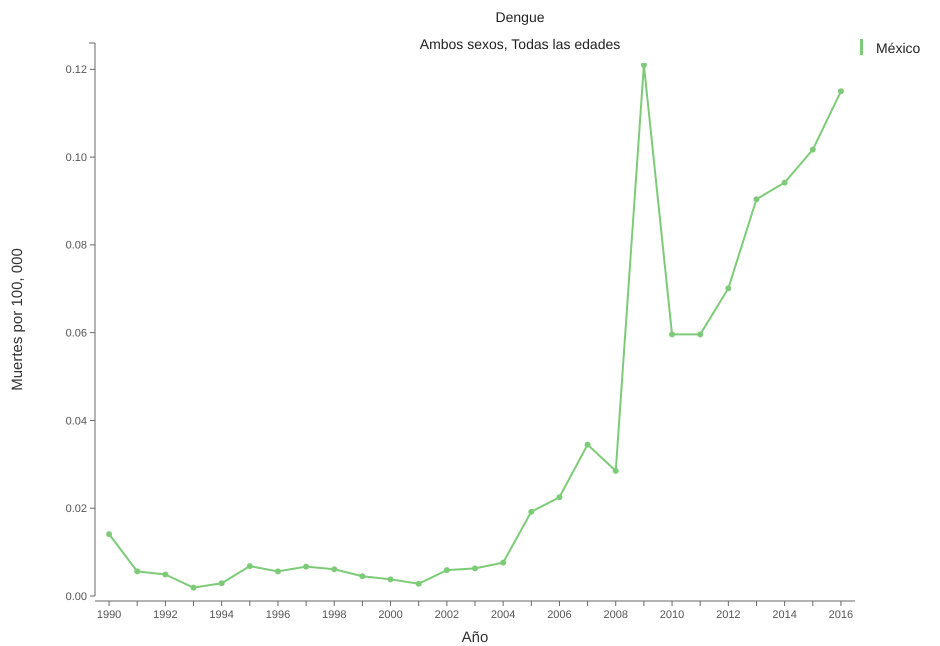 The height and width of the screenshot is (646, 940). What do you see at coordinates (520, 44) in the screenshot?
I see `chart-subtitle: Ambos sexos, Todas las edades` at bounding box center [520, 44].